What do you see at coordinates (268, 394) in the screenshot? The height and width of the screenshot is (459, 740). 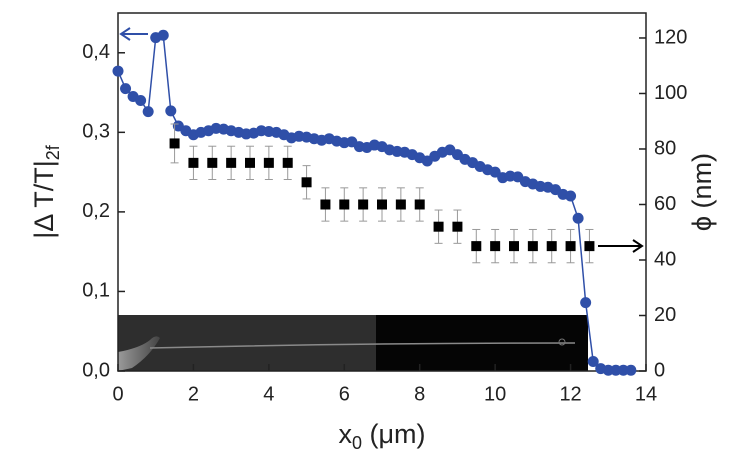 I see `x-tick-label: 4` at bounding box center [268, 394].